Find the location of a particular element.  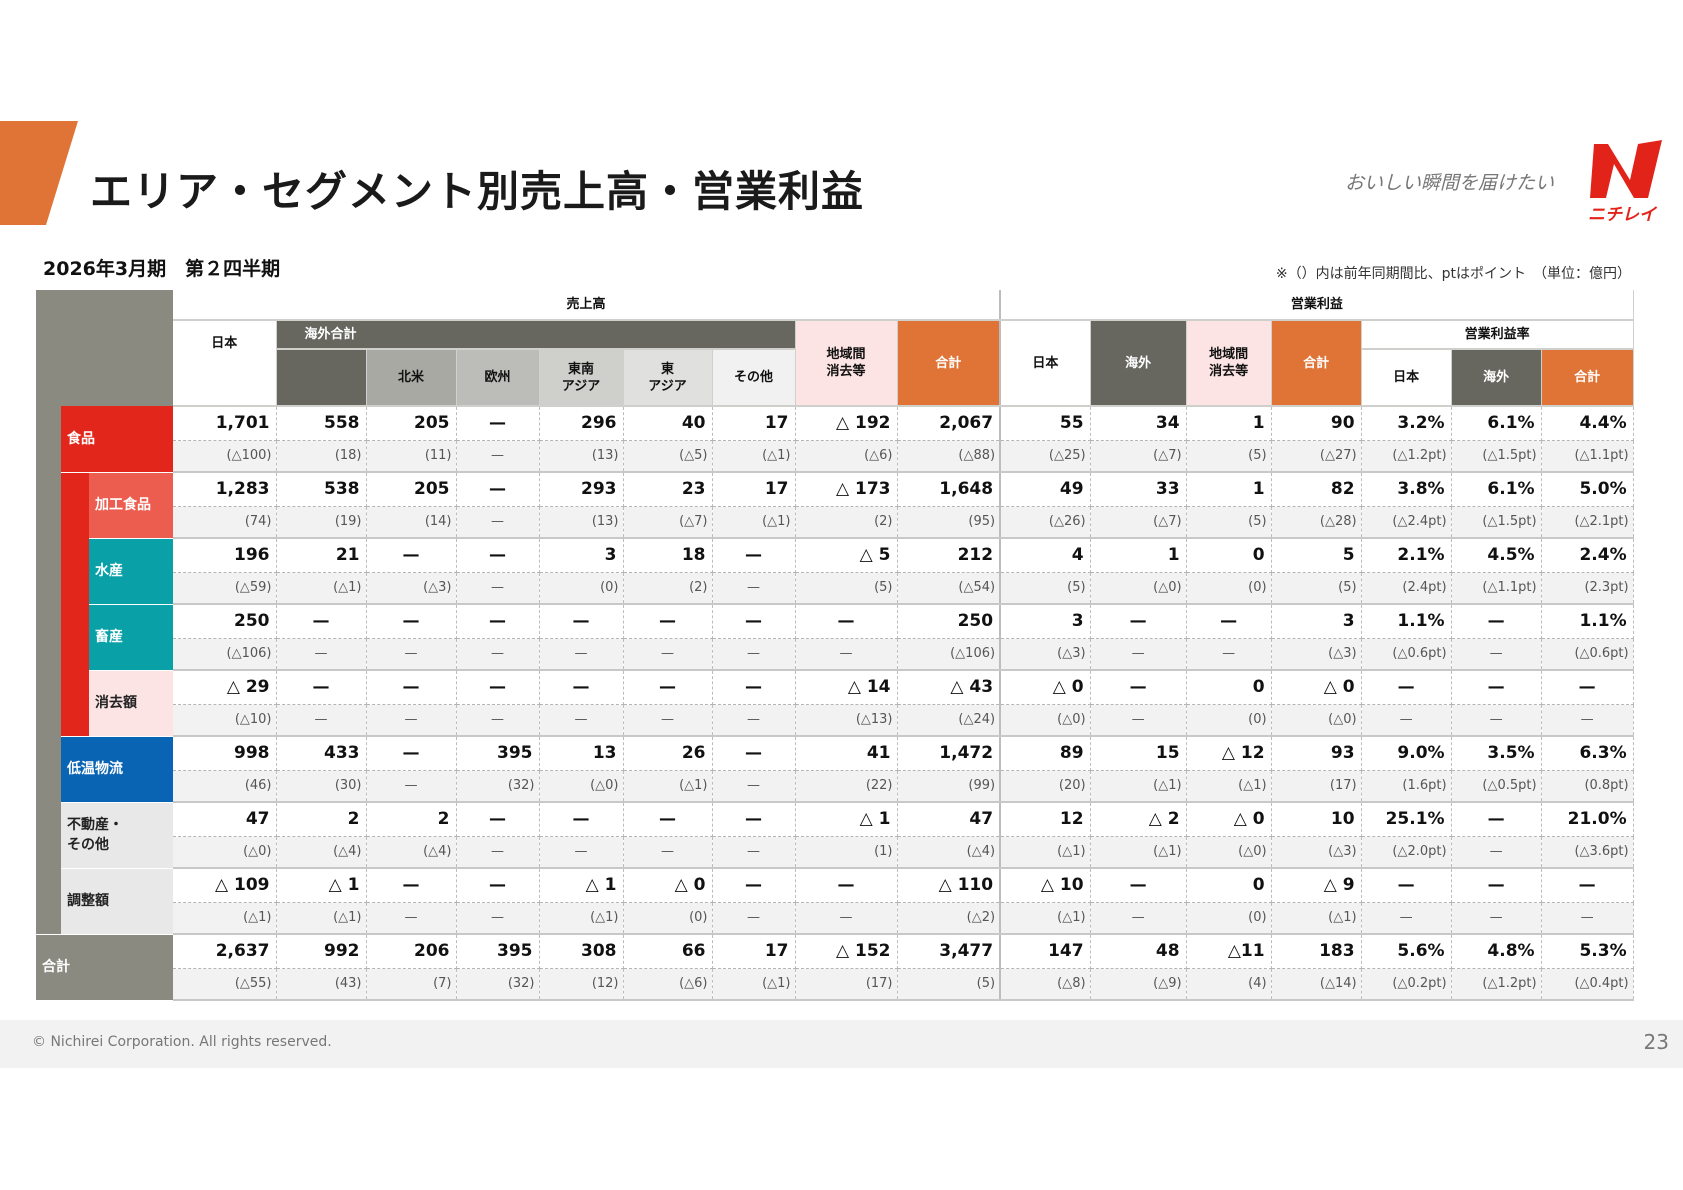

cell-yoy: (△0.2pt) is located at coordinates (1406, 984).